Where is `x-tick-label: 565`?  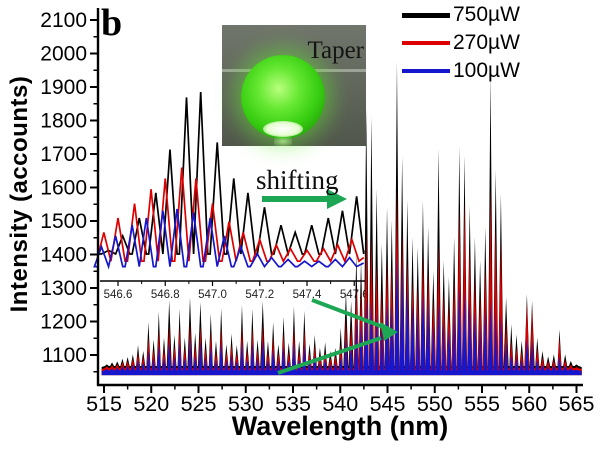
x-tick-label: 565 is located at coordinates (577, 404).